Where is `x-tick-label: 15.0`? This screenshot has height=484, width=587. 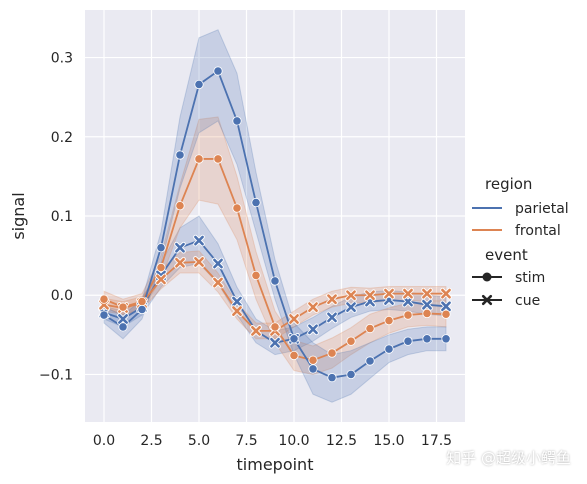
x-tick-label: 15.0 is located at coordinates (388, 441).